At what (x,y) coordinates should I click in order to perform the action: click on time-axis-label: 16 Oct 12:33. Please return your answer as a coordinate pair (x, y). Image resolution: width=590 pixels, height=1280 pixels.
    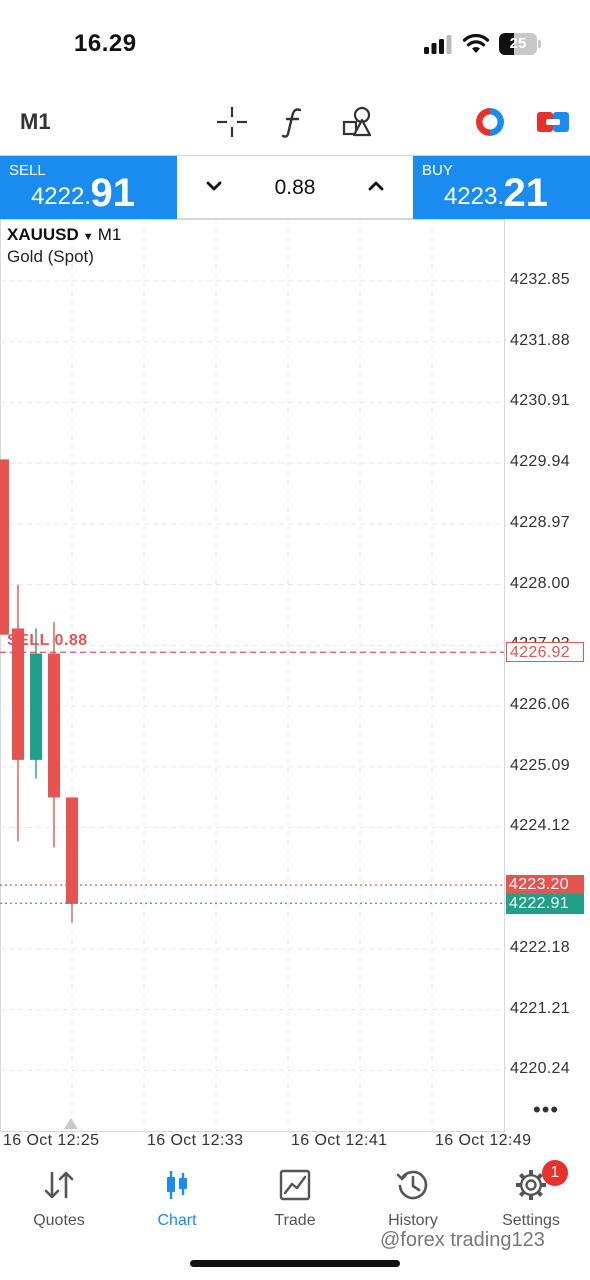
    Looking at the image, I should click on (195, 1140).